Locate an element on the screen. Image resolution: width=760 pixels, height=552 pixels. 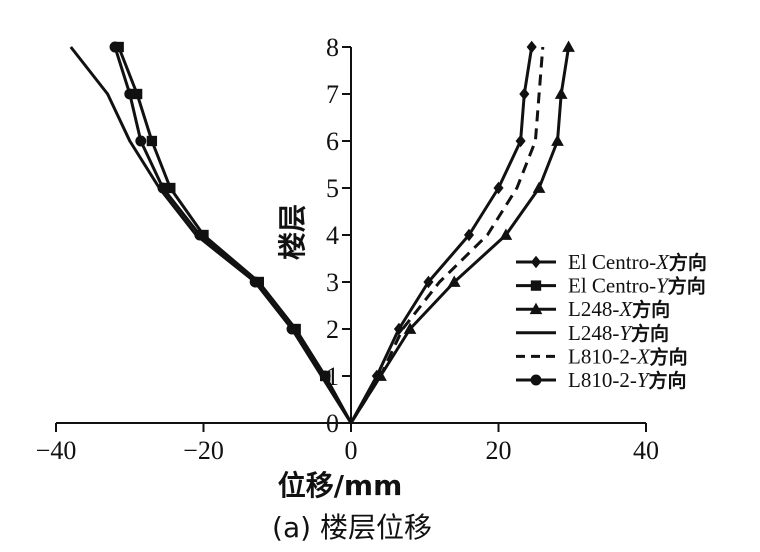
x-tick-label: −20 is located at coordinates (203, 450).